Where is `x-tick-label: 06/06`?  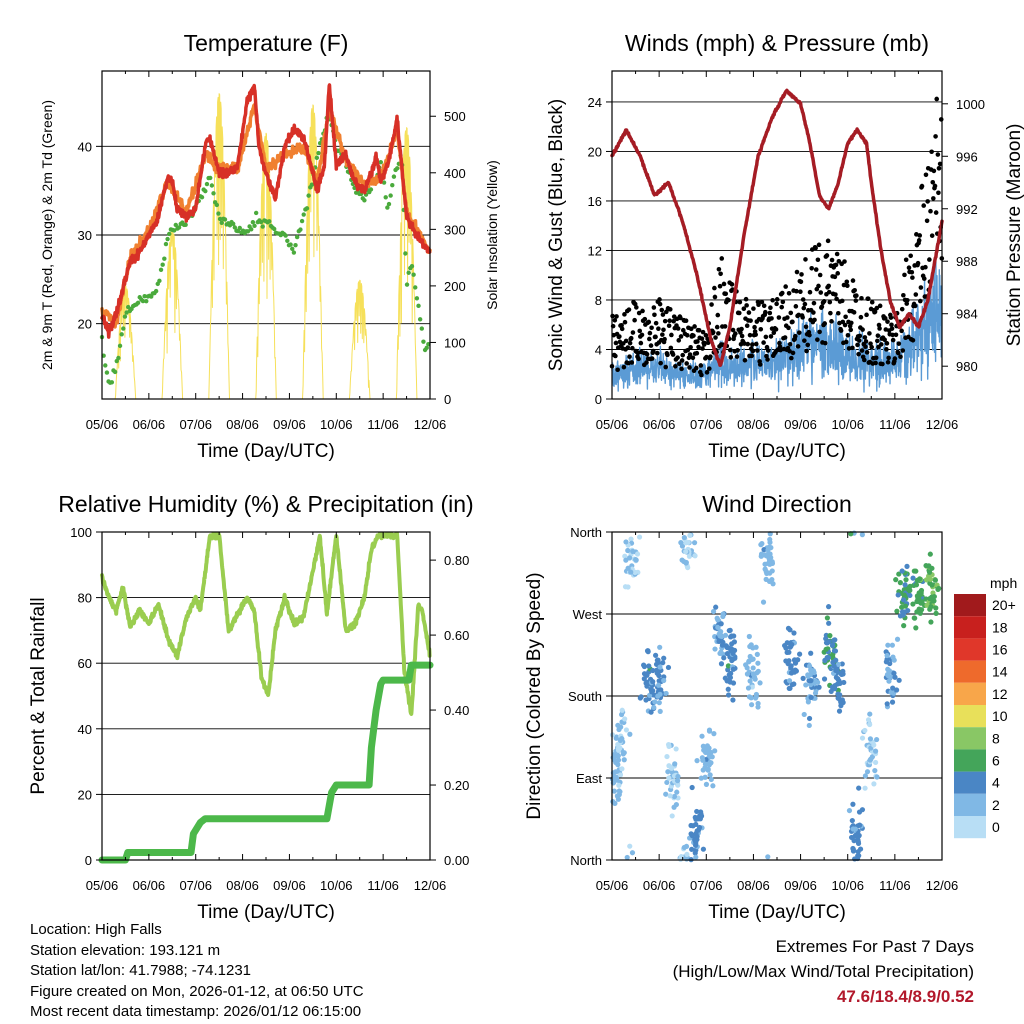
x-tick-label: 06/06 is located at coordinates (149, 885).